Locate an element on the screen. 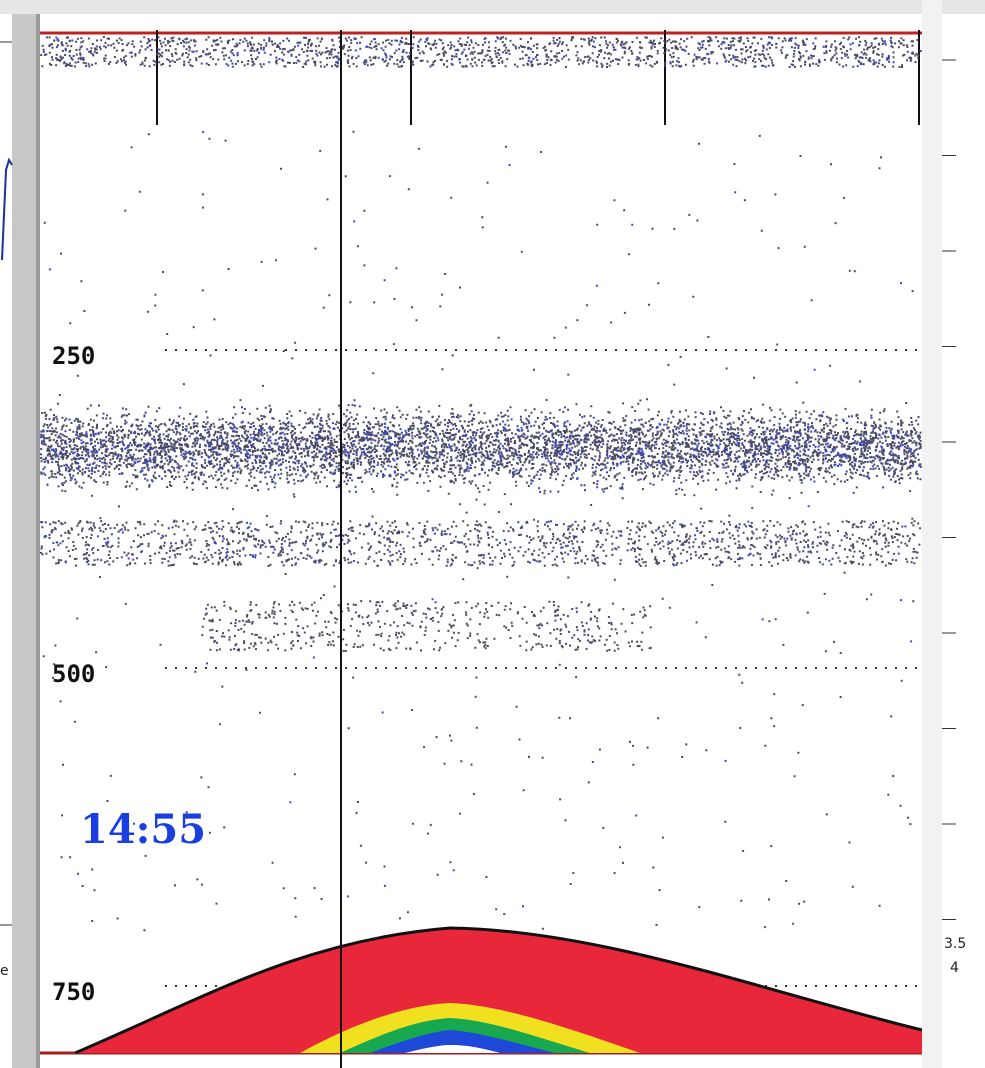 The width and height of the screenshot is (985, 1068). depth-label: 250 is located at coordinates (73, 356).